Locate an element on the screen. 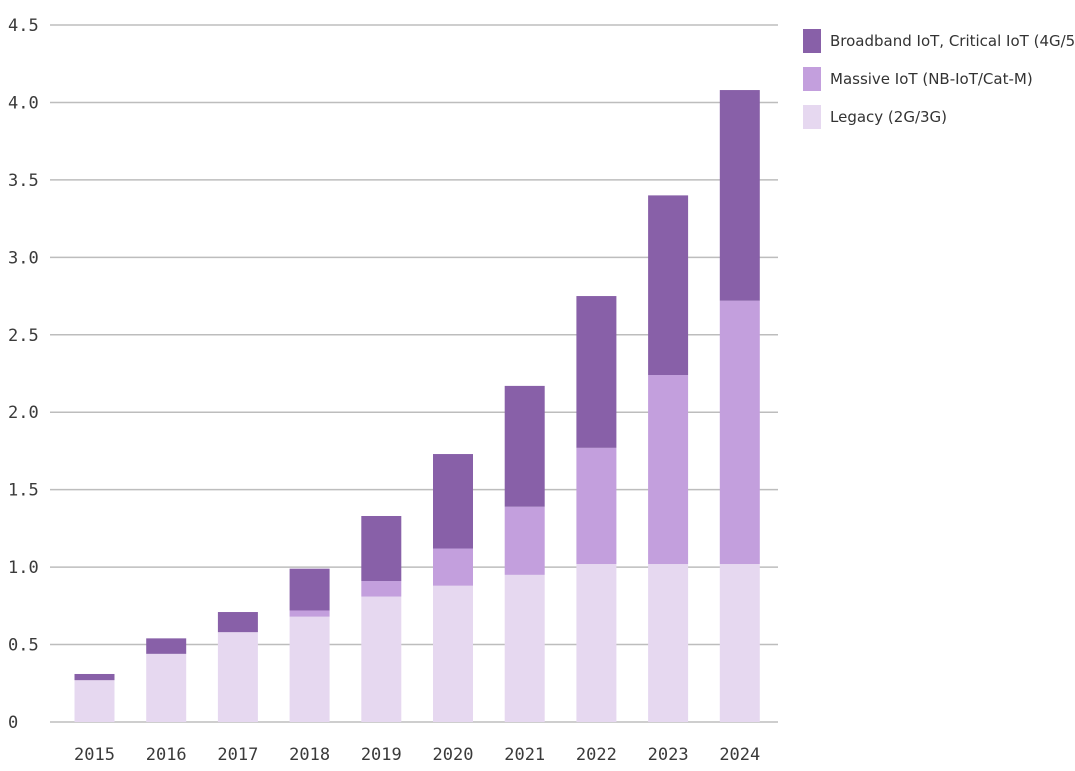  bar-segment-2017-broadband is located at coordinates (237, 622).